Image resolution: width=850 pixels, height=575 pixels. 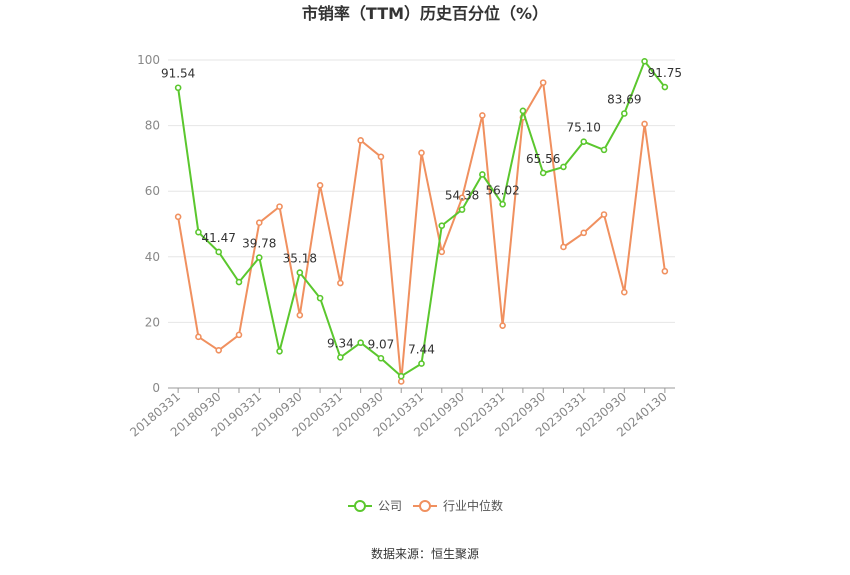 I want to click on legend: 公司 行业中位数, so click(x=425, y=505).